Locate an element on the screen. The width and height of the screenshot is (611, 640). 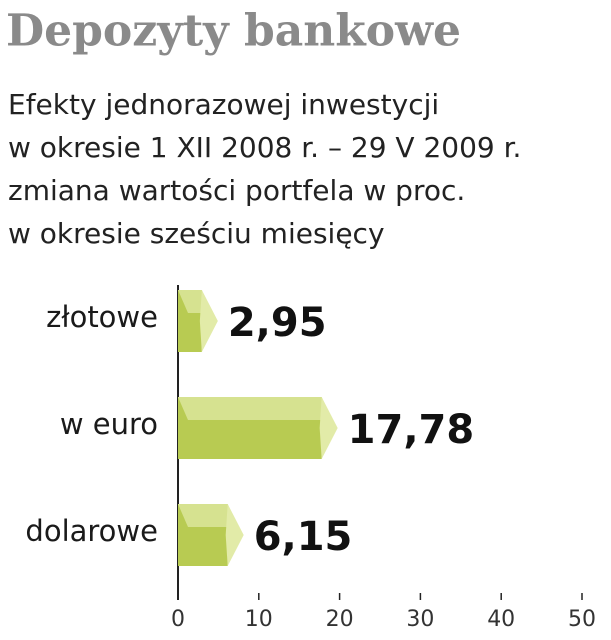
subtitle-line: zmiana wartości portfela w proc. is located at coordinates (236, 190).